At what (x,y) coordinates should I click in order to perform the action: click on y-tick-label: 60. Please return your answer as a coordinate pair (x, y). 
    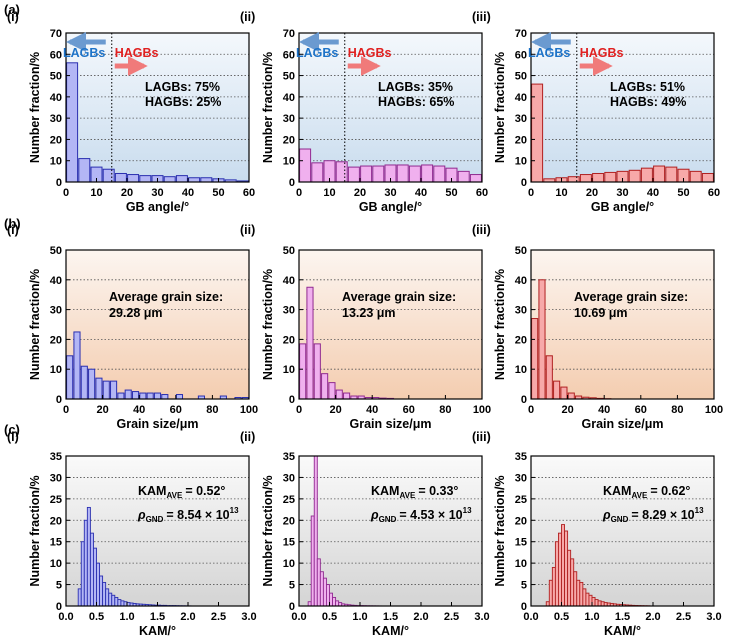
    Looking at the image, I should click on (289, 55).